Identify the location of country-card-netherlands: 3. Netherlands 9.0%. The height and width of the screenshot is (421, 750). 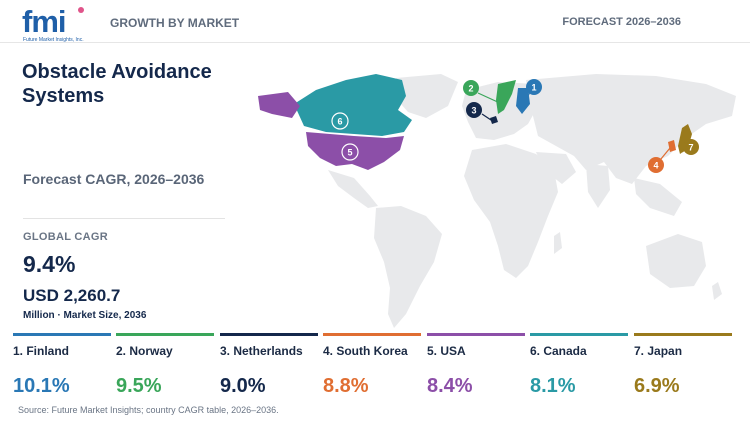
(269, 365).